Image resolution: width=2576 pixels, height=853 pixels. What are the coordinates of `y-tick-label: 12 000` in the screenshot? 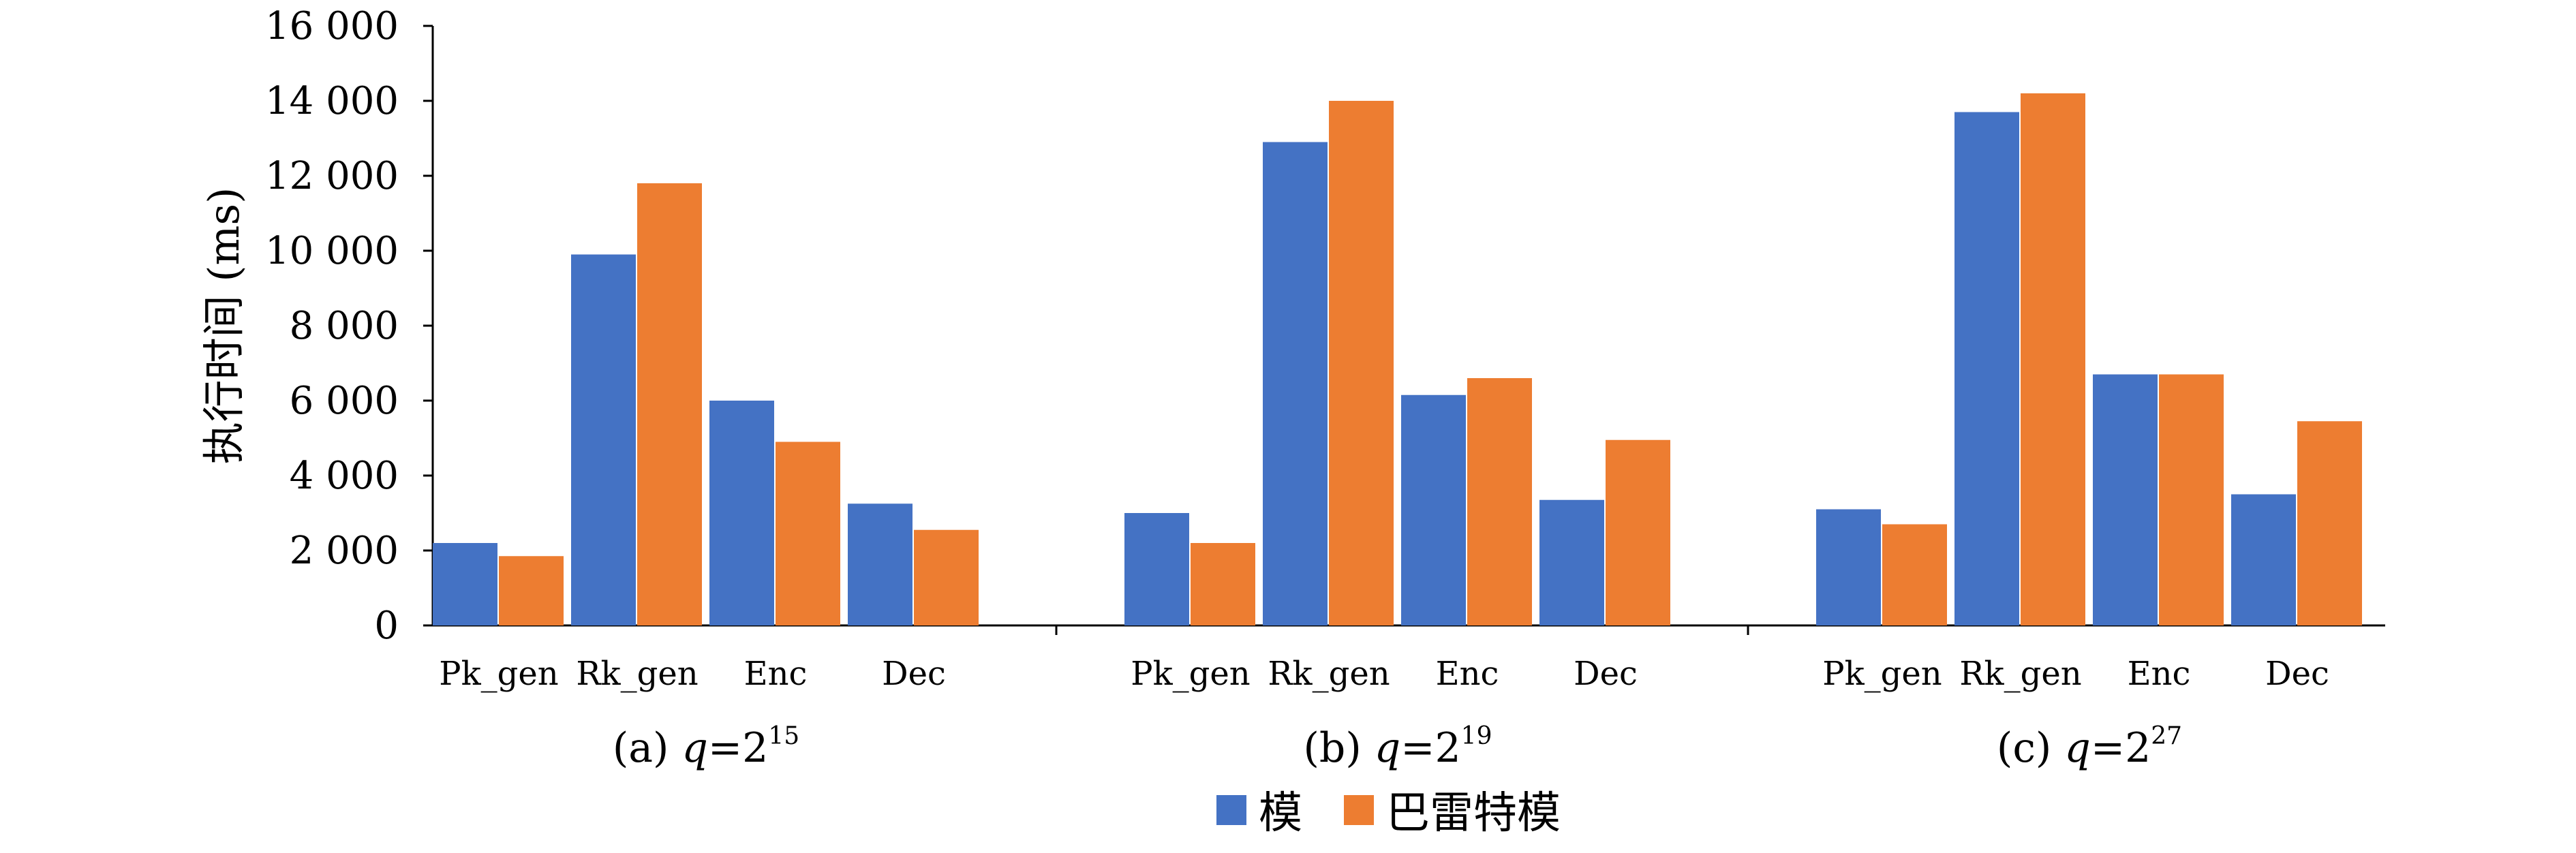 It's located at (332, 176).